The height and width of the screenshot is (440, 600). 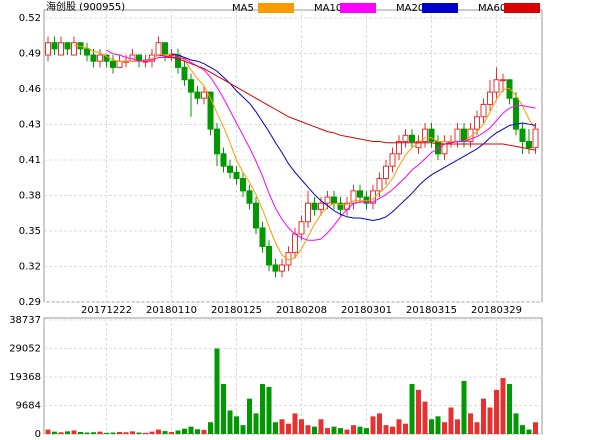 What do you see at coordinates (276, 8) in the screenshot?
I see `legend-swatch` at bounding box center [276, 8].